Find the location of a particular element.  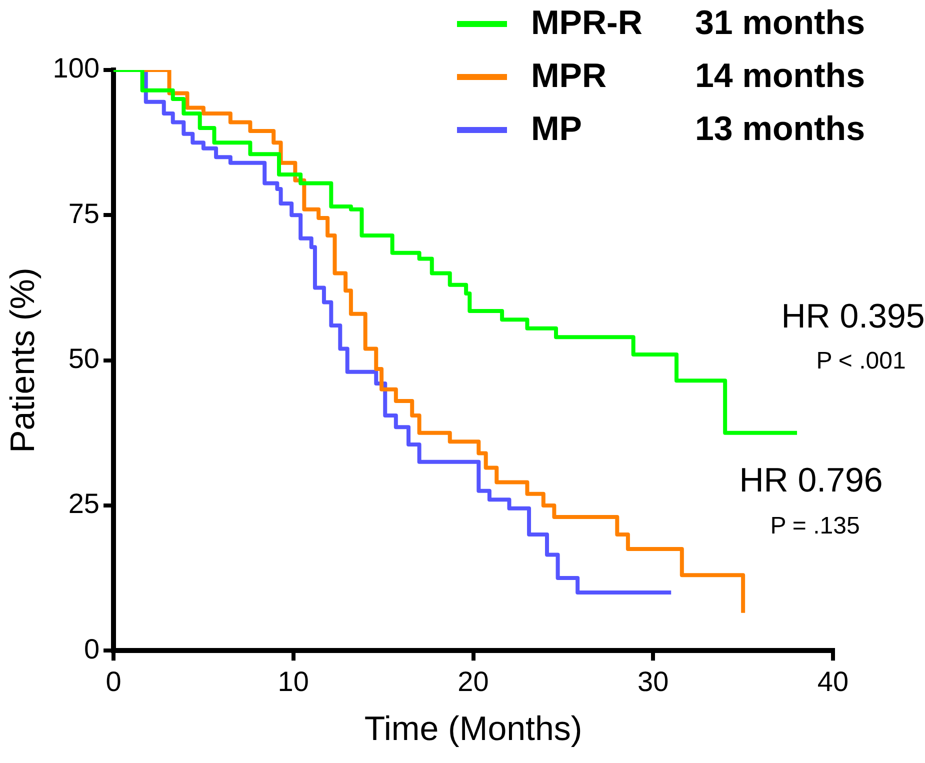

y-tick-label: 75 is located at coordinates (84, 213).